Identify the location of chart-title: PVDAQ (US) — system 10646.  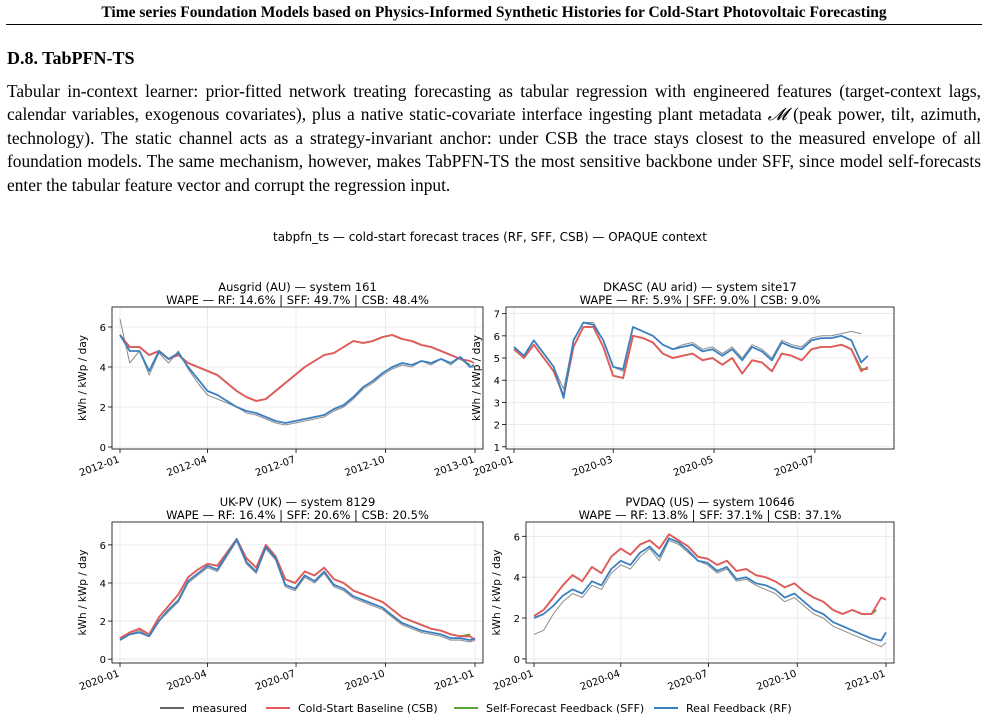
(709, 502).